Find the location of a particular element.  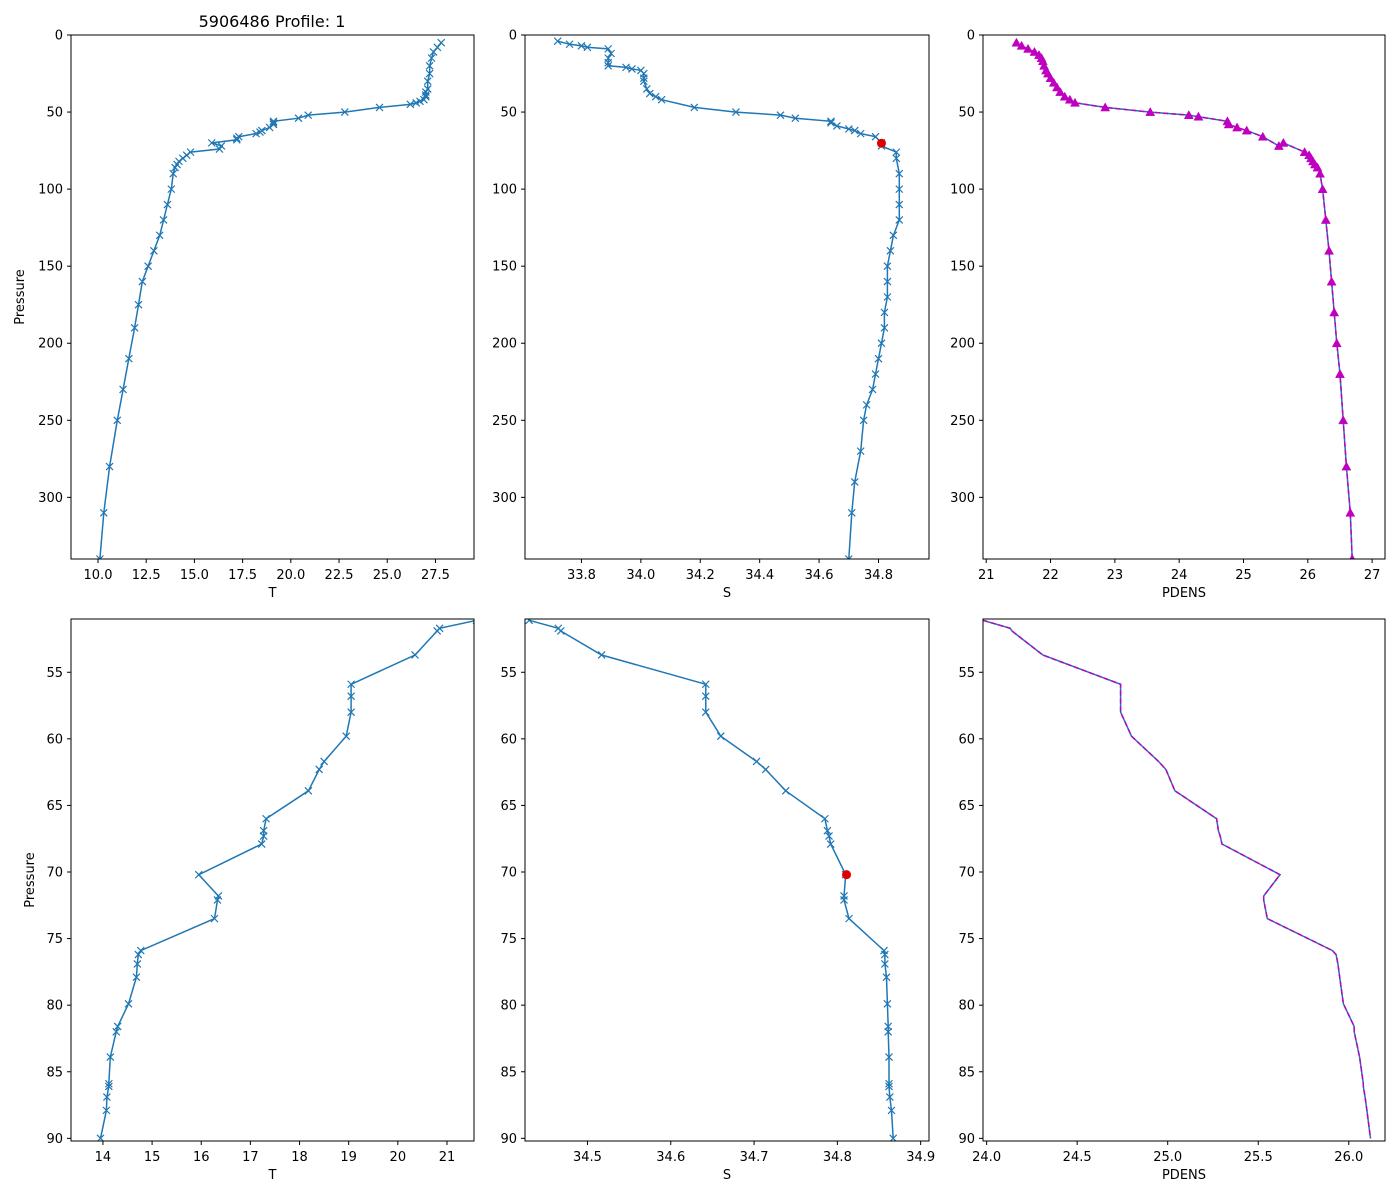

x-tick-label: 26 is located at coordinates (1308, 575).